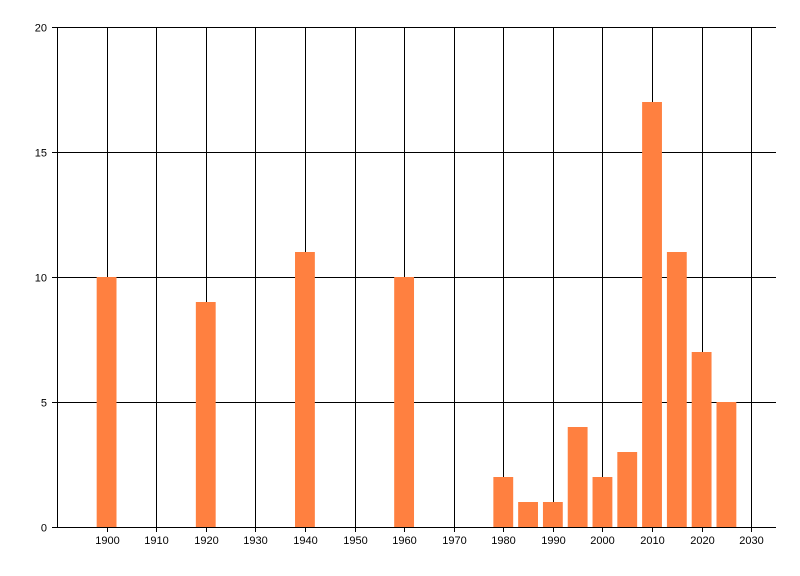  I want to click on bar-1980, so click(503, 502).